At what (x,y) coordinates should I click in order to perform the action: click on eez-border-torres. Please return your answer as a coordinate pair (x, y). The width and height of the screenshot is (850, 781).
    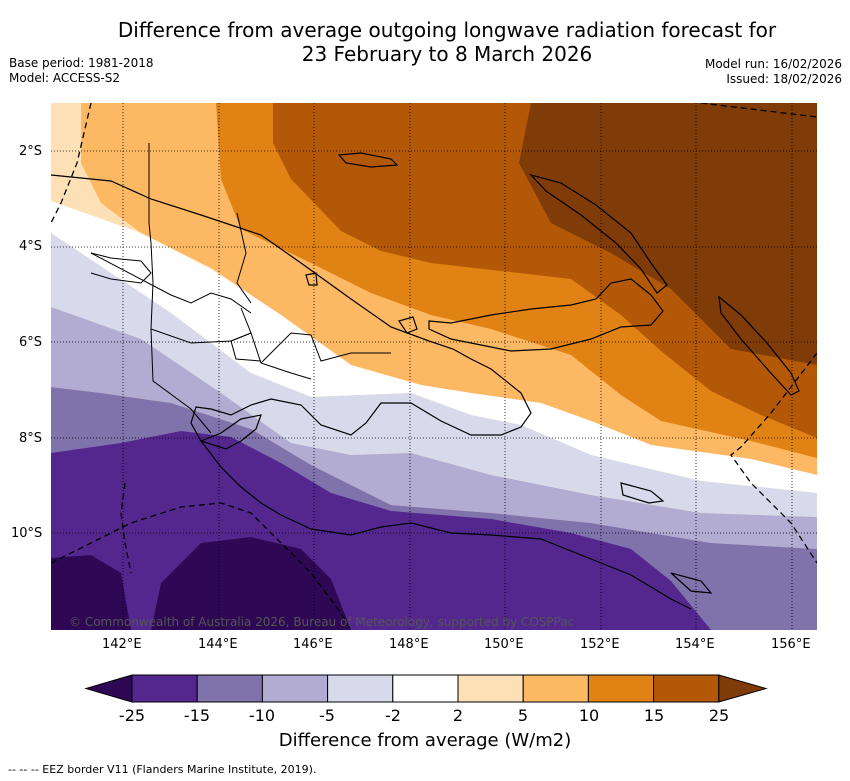
    Looking at the image, I should click on (126, 528).